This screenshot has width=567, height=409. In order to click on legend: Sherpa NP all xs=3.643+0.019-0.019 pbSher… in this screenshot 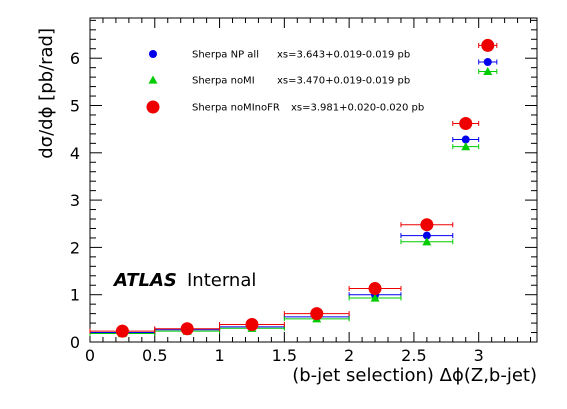, I will do `click(285, 82)`.